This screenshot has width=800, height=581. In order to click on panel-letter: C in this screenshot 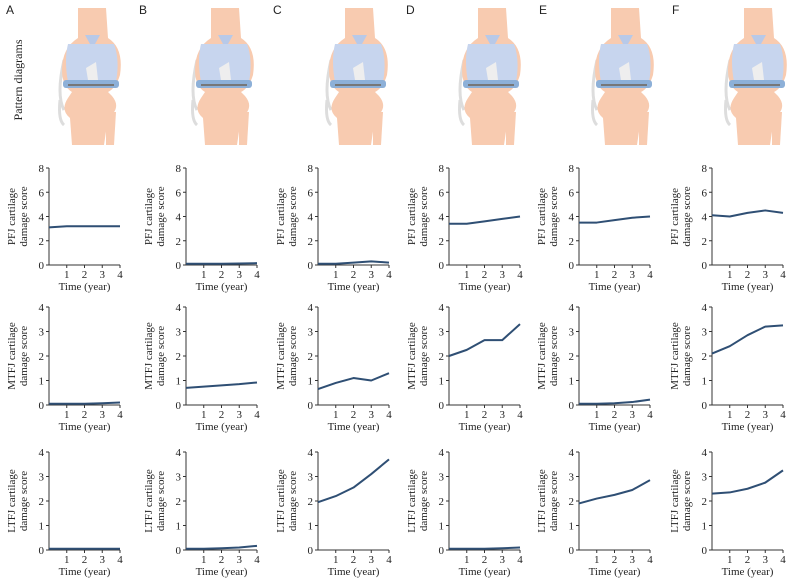, I will do `click(277, 10)`.